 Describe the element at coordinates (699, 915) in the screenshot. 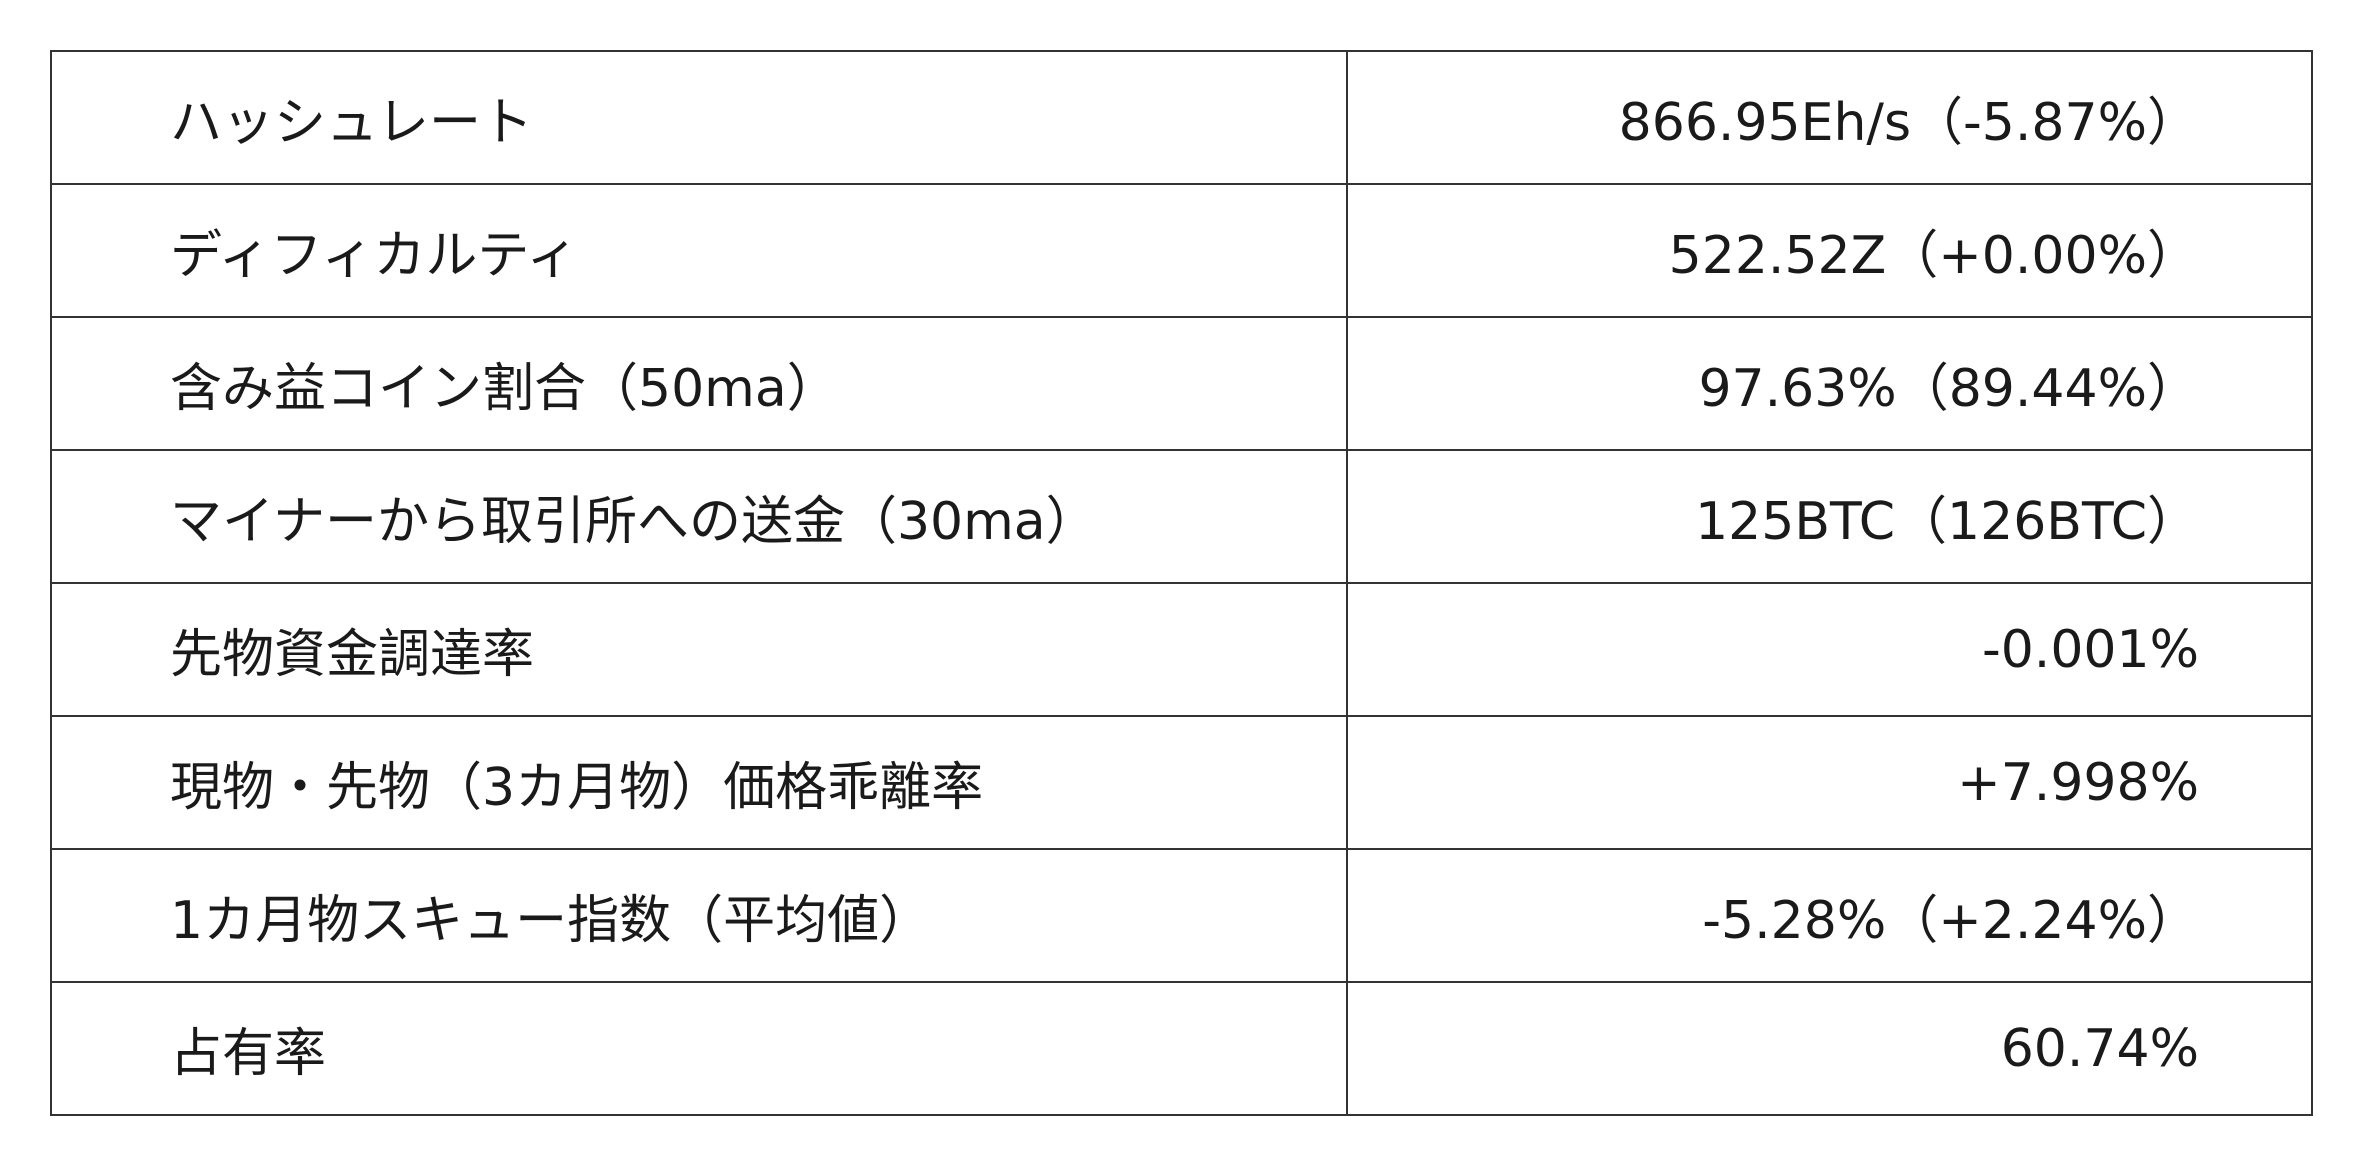

I see `metric-name: 1カ月物スキュー指数（平均値）` at that location.